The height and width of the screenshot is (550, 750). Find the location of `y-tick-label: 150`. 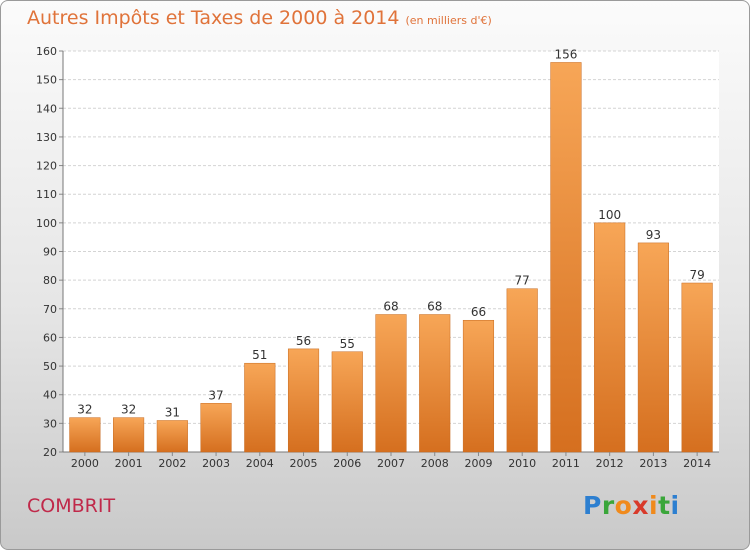

y-tick-label: 150 is located at coordinates (46, 80).